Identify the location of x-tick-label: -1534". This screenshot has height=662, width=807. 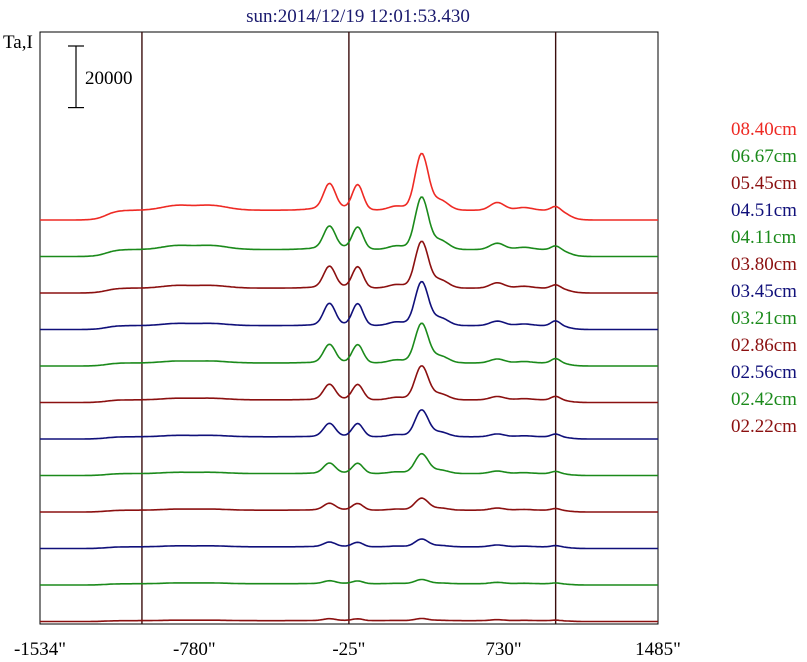
(40, 649).